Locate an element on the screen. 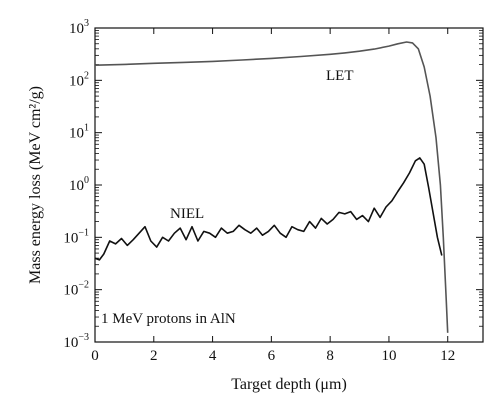  y-tick-label: 10⁻² is located at coordinates (76, 289).